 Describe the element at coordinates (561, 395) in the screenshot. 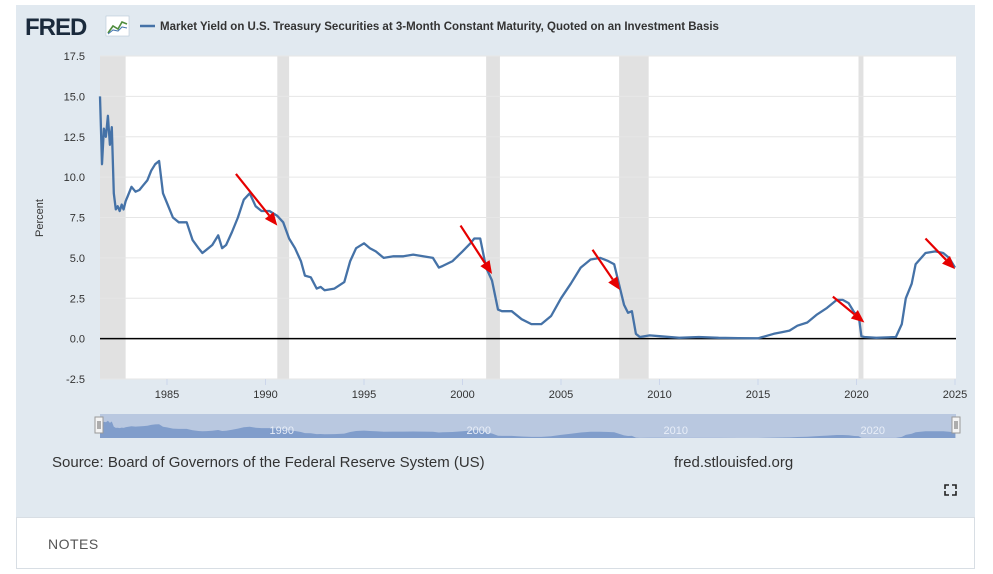

I see `x-tick-label: 2005` at that location.